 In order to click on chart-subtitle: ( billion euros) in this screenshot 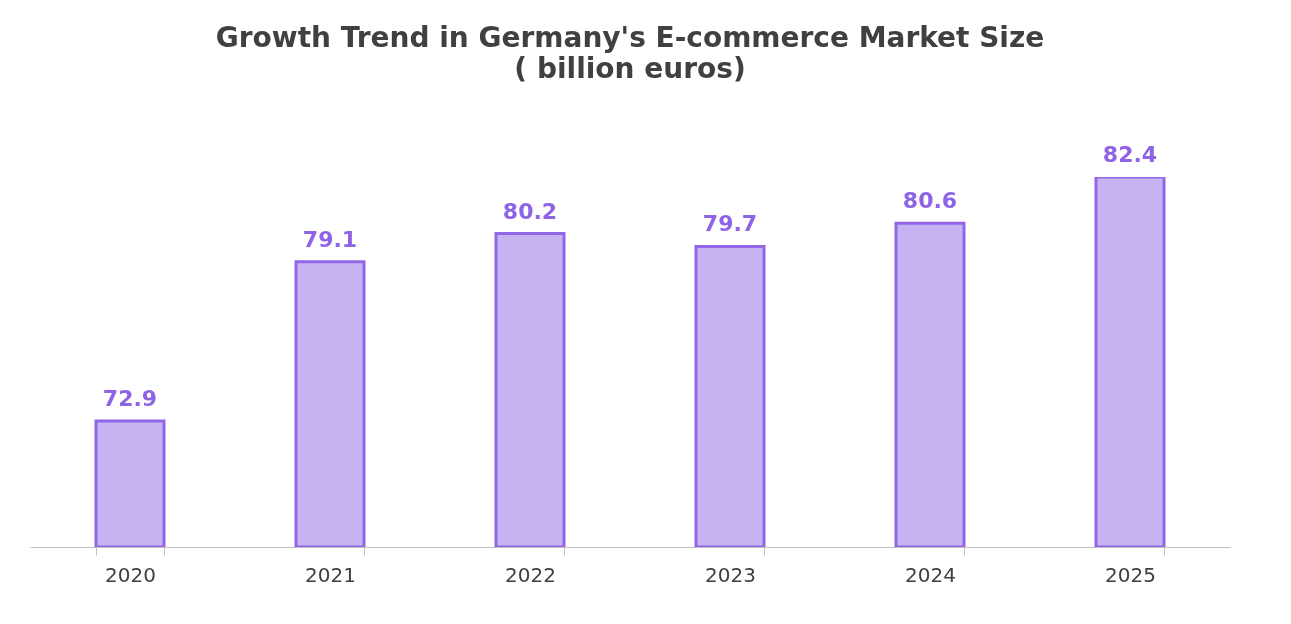, I will do `click(630, 68)`.